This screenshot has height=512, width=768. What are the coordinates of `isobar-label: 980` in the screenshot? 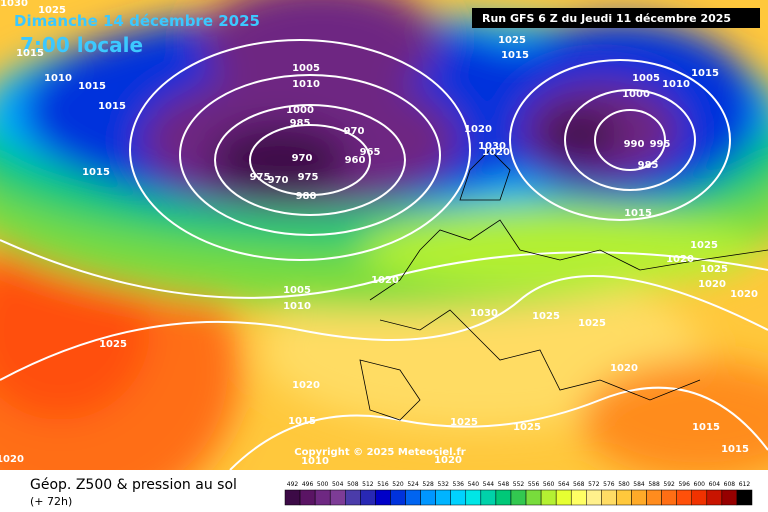 It's located at (306, 196).